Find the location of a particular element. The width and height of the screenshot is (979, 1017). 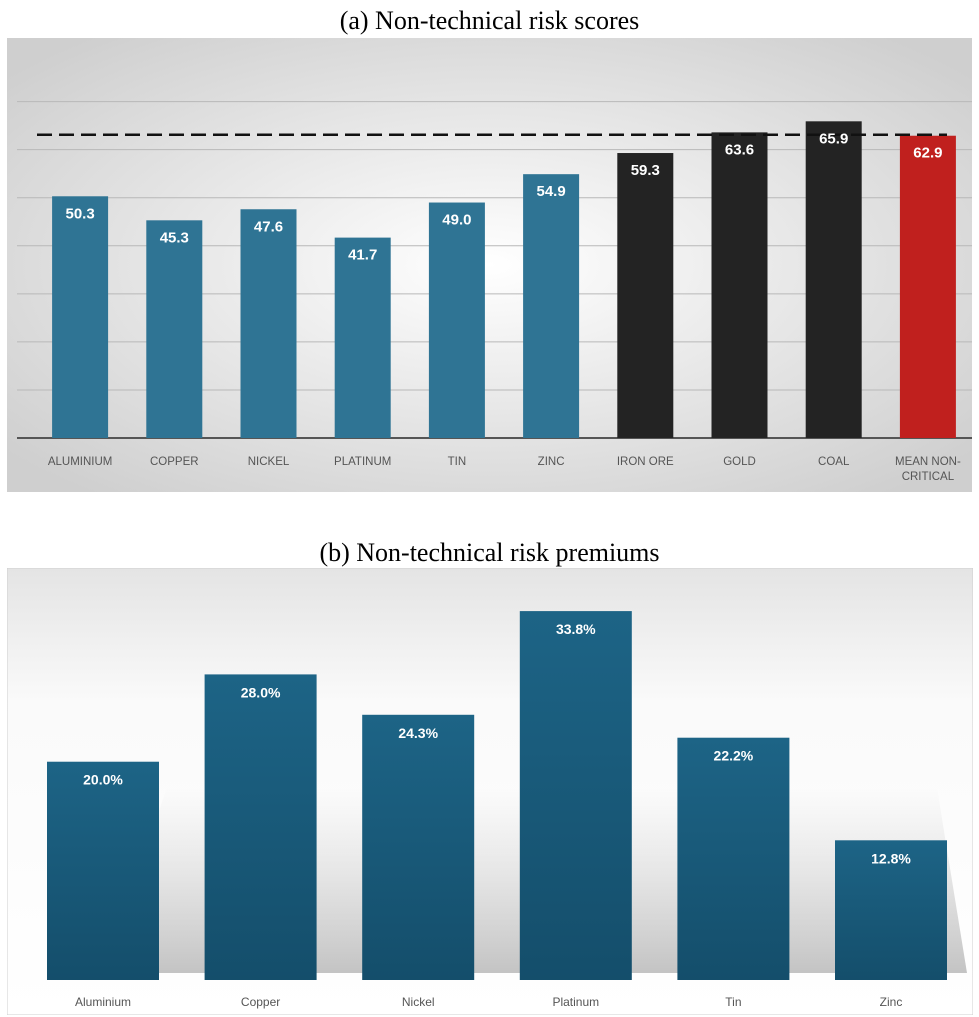

x-tick-label: Platinum is located at coordinates (575, 1002).